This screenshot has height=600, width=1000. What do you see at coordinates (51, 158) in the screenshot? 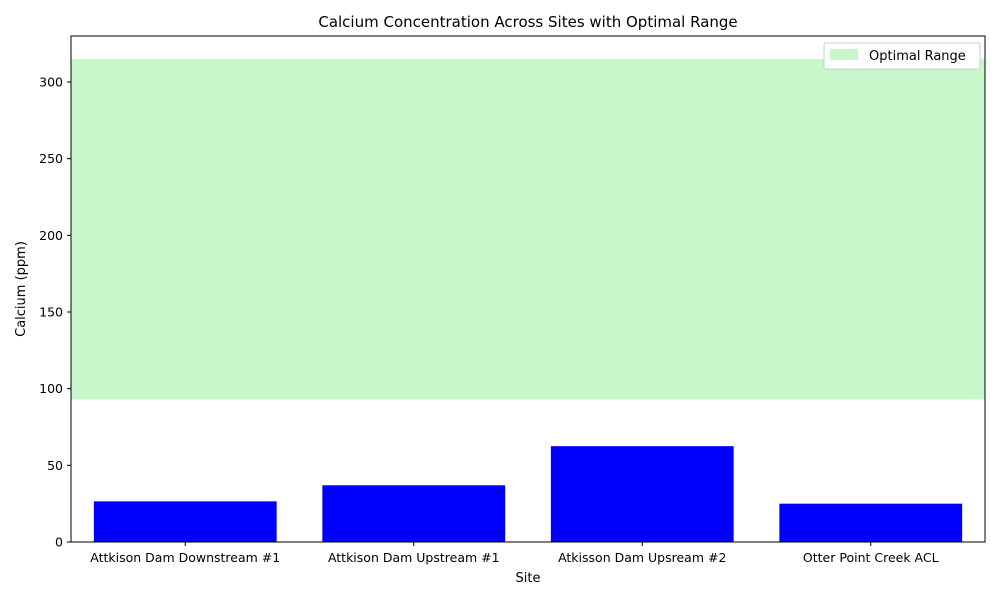
I see `y-tick-label: 250` at bounding box center [51, 158].